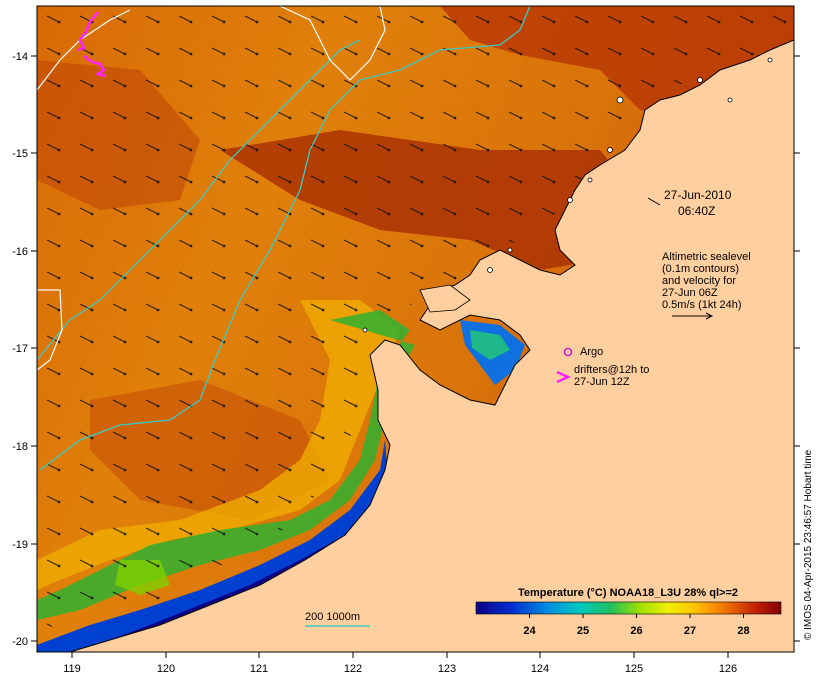  I want to click on altimetry-text: 27-Jun 06Z, so click(690, 293).